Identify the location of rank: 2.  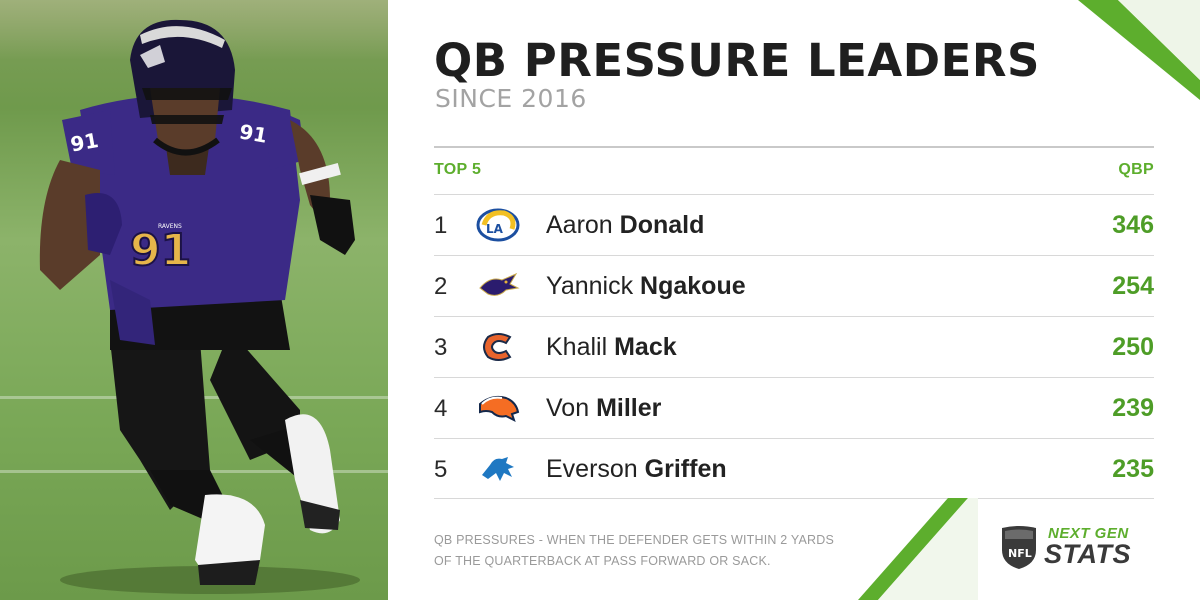
(441, 286).